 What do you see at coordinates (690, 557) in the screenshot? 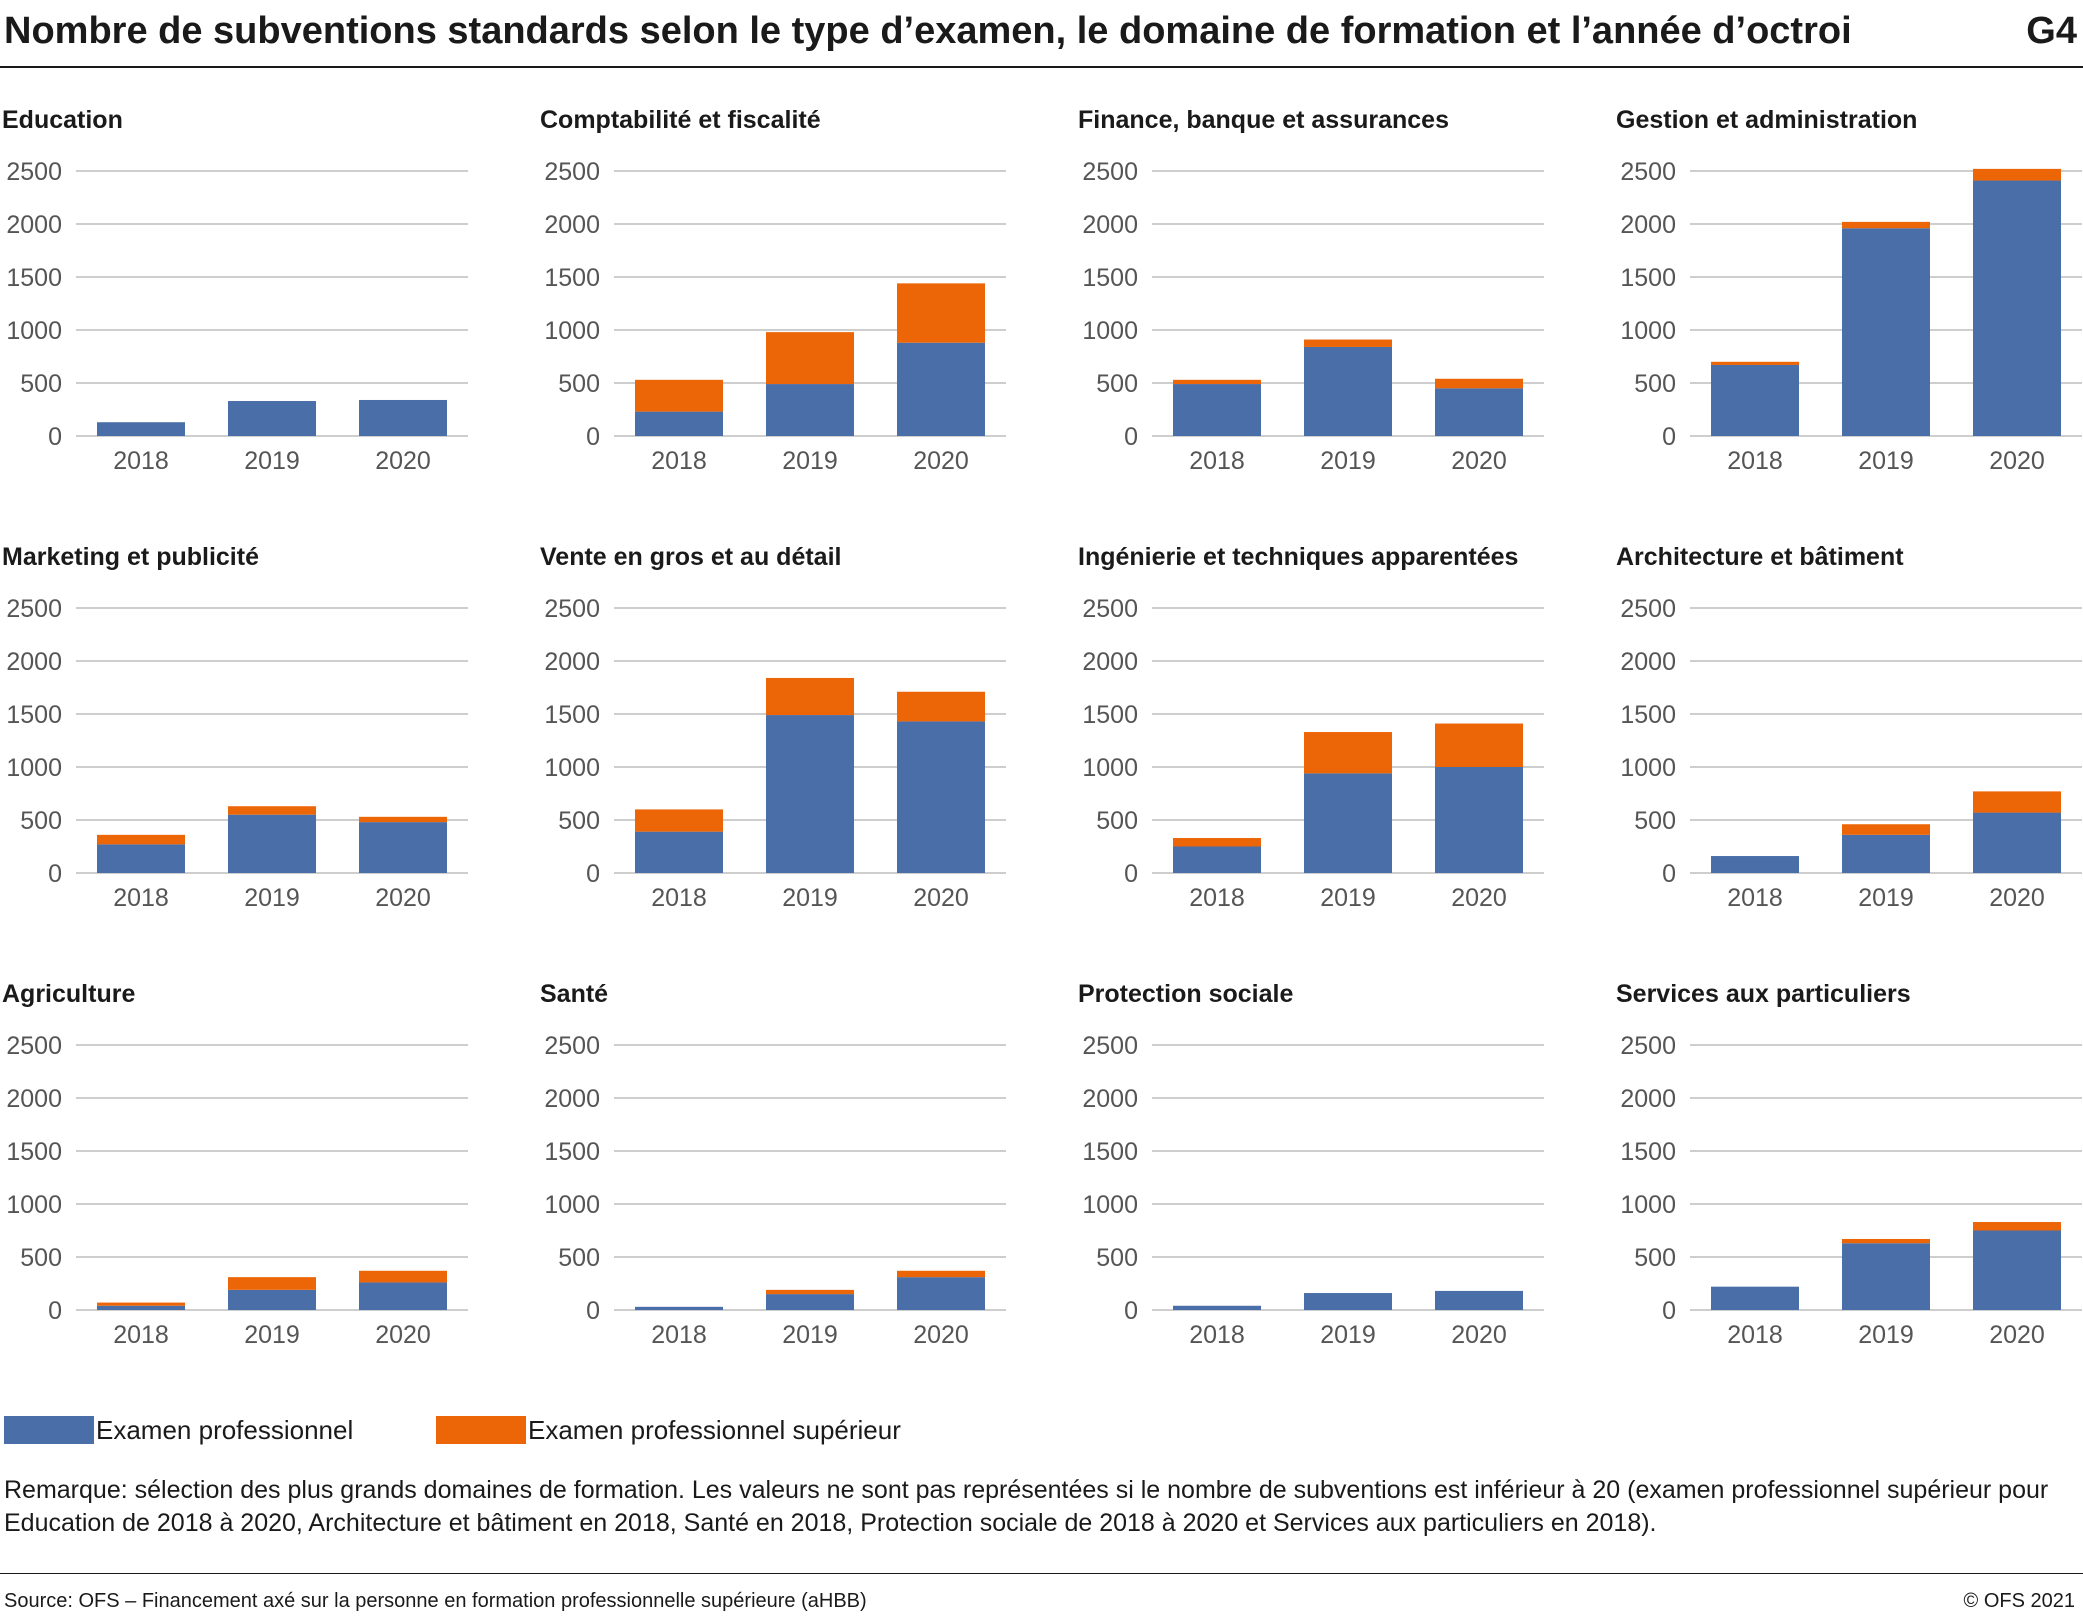
I see `panel-title: Vente en gros et au détail` at bounding box center [690, 557].